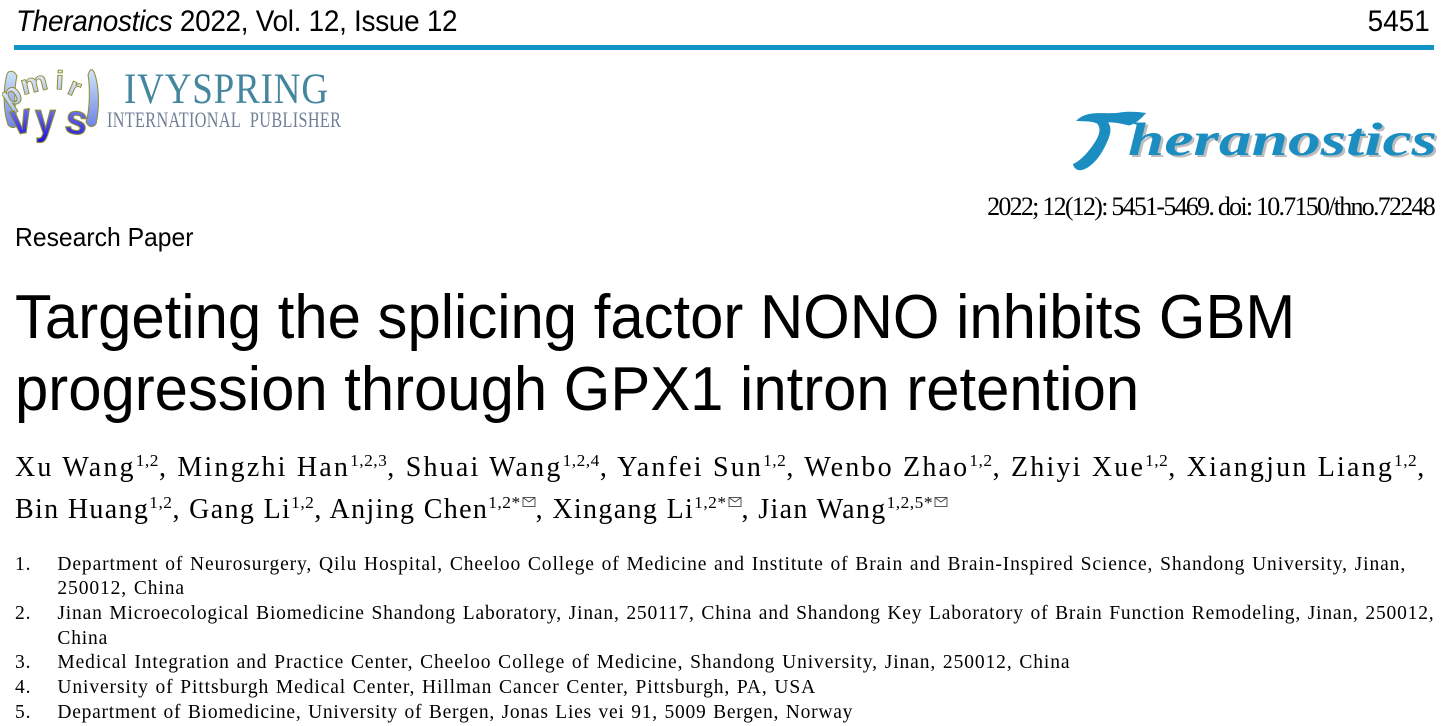  What do you see at coordinates (20, 118) in the screenshot?
I see `svg-text: v` at bounding box center [20, 118].